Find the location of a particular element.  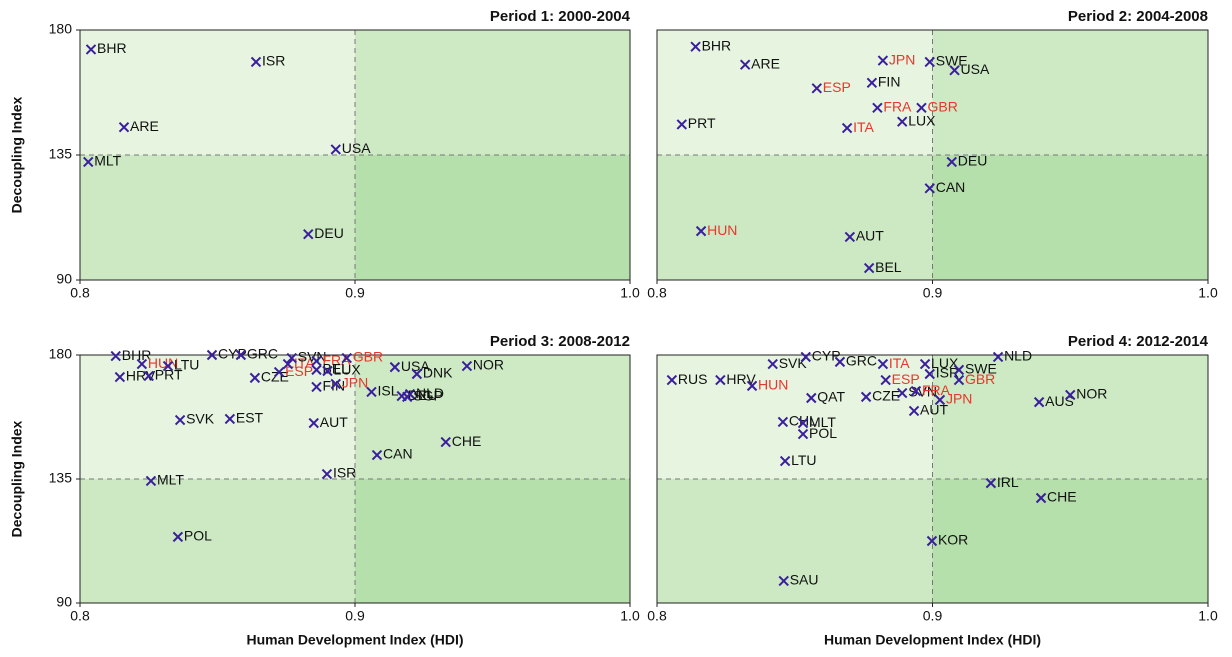

chart-title: Period 2: 2004-2008 is located at coordinates (1138, 16).